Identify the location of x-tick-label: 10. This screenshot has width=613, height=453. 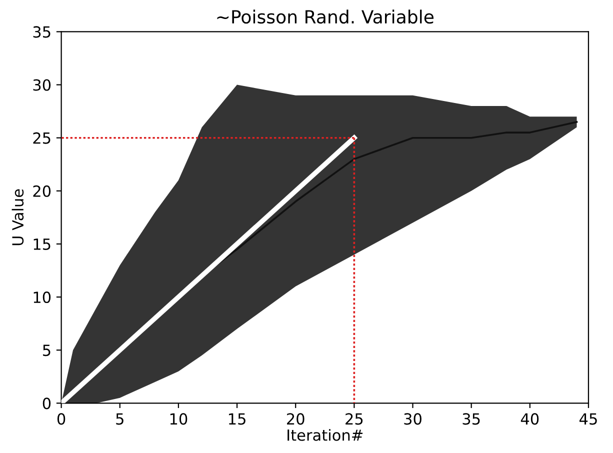
(179, 419).